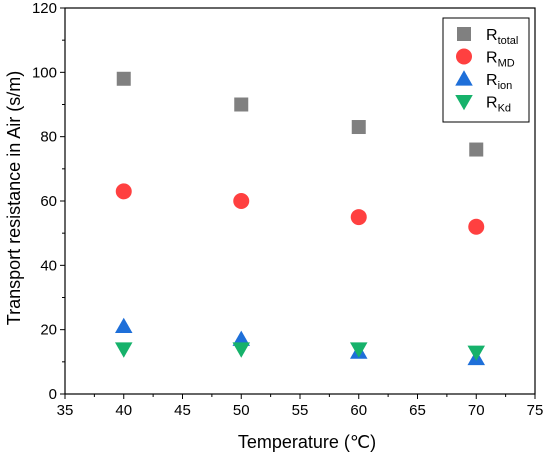 The image size is (550, 468). What do you see at coordinates (65, 410) in the screenshot?
I see `x-tick-label: 35` at bounding box center [65, 410].